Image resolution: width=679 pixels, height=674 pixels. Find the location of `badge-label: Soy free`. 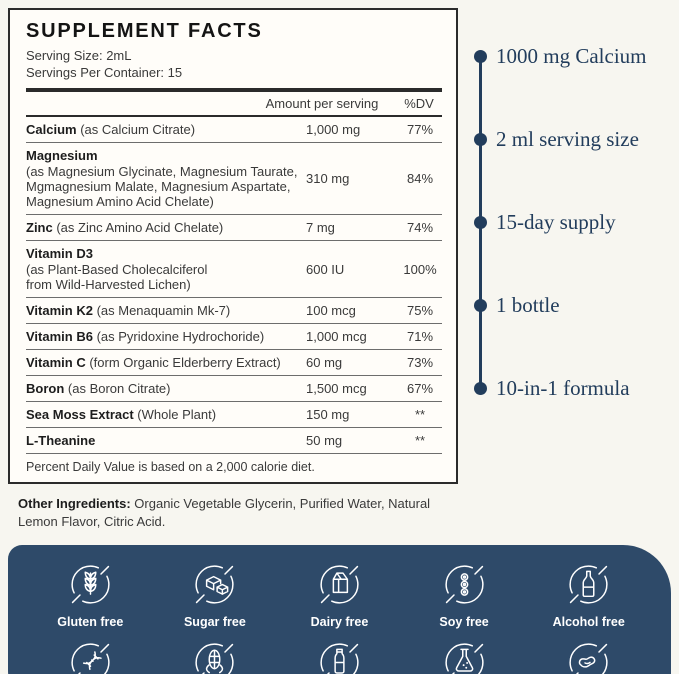

badge-label: Soy free is located at coordinates (464, 621).